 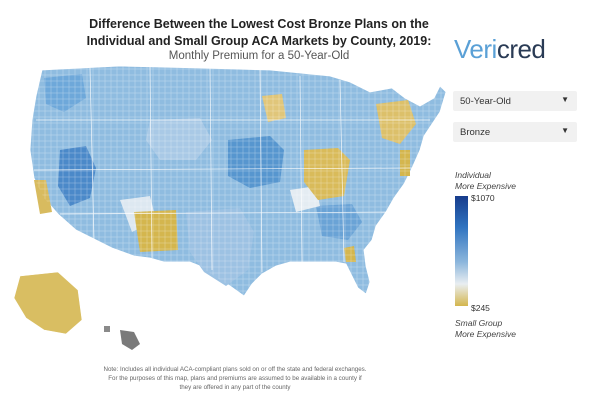 I want to click on age-select-value: 50-Year-Old, so click(x=485, y=101).